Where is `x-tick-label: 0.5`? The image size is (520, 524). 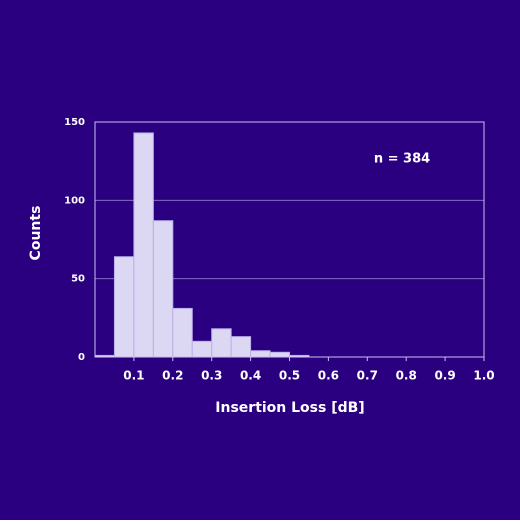 x-tick-label: 0.5 is located at coordinates (289, 376).